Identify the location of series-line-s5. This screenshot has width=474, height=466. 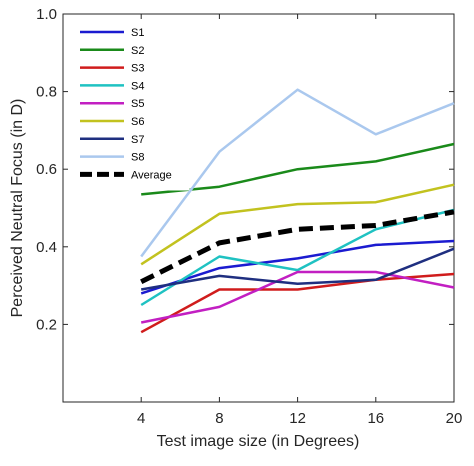
(297, 297).